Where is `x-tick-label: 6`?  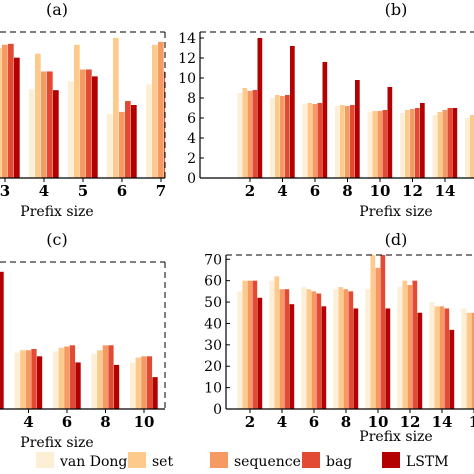
x-tick-label: 6 is located at coordinates (315, 191).